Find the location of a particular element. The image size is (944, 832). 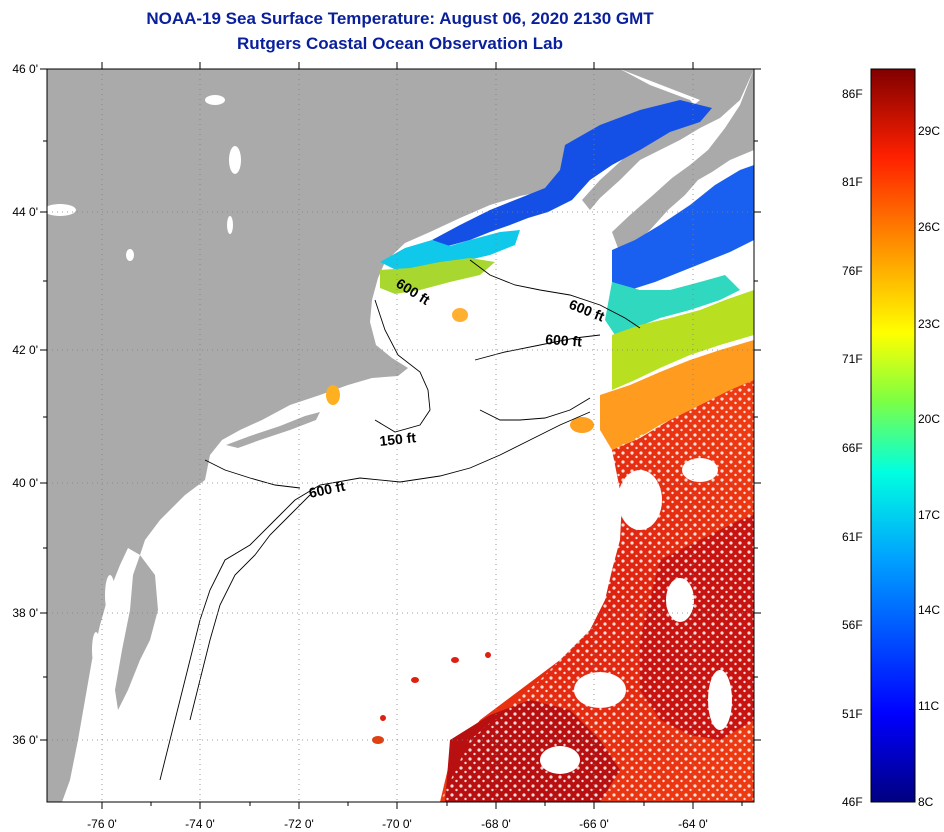

colorbar-f-label: 71F is located at coordinates (852, 359).